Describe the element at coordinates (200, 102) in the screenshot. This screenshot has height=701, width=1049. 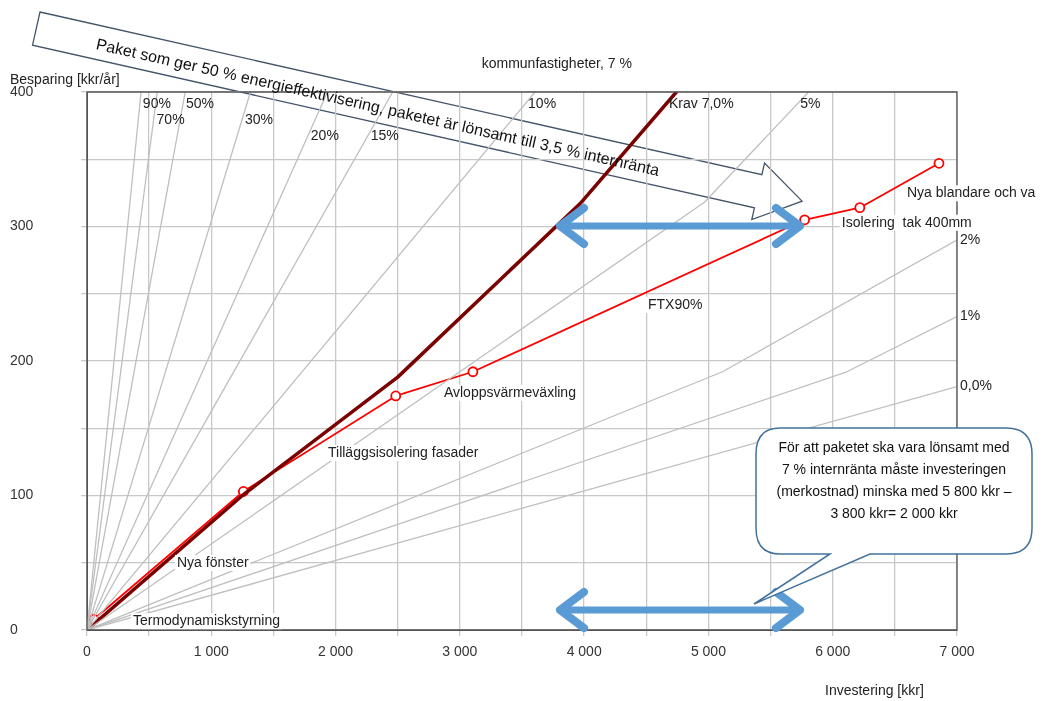
I see `series-label: 50%` at that location.